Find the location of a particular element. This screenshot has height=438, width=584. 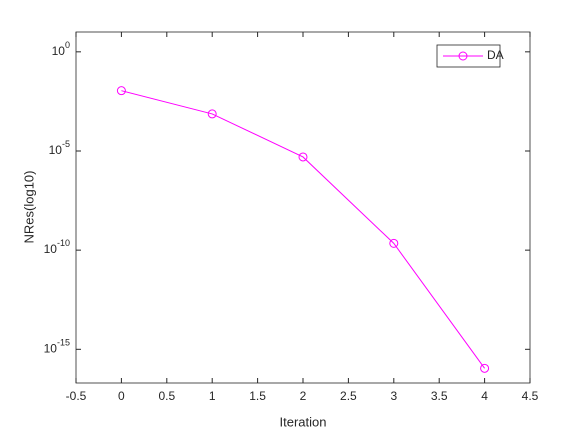

legend-marker is located at coordinates (463, 56).